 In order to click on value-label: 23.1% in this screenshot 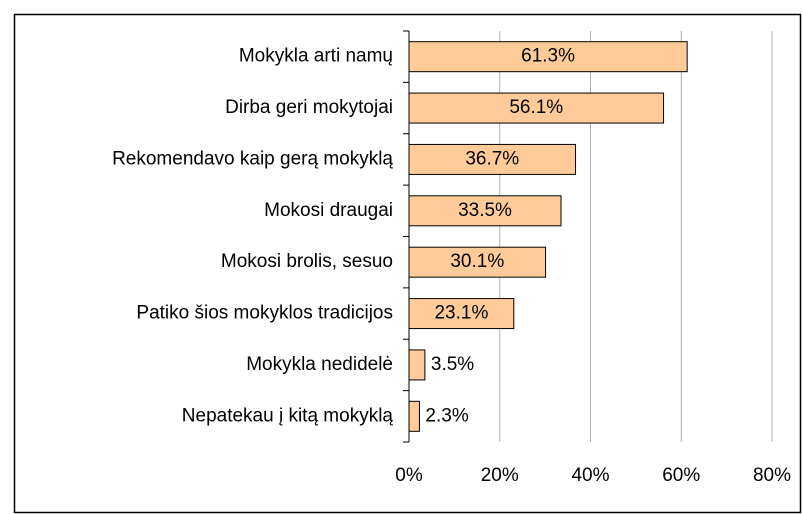, I will do `click(461, 313)`.